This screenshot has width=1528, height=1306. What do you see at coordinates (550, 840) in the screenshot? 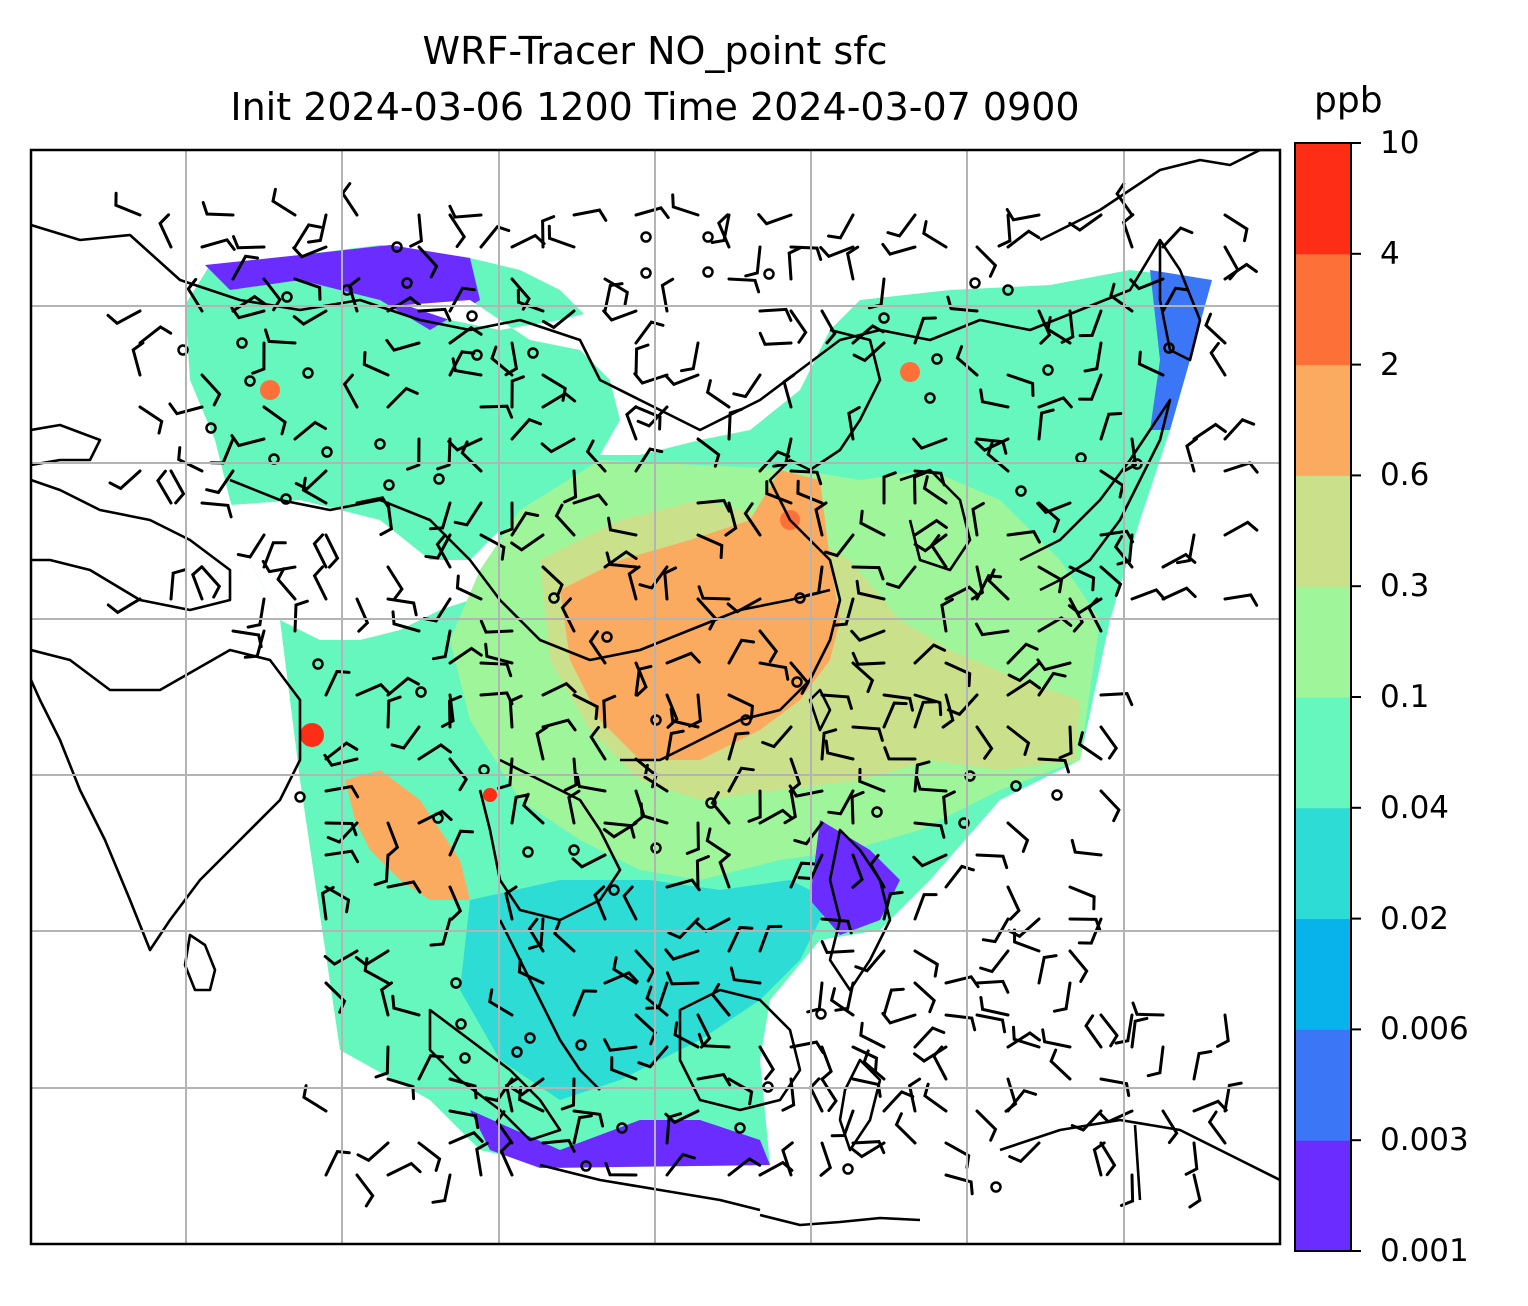
I see `coastline-indochina` at bounding box center [550, 840].